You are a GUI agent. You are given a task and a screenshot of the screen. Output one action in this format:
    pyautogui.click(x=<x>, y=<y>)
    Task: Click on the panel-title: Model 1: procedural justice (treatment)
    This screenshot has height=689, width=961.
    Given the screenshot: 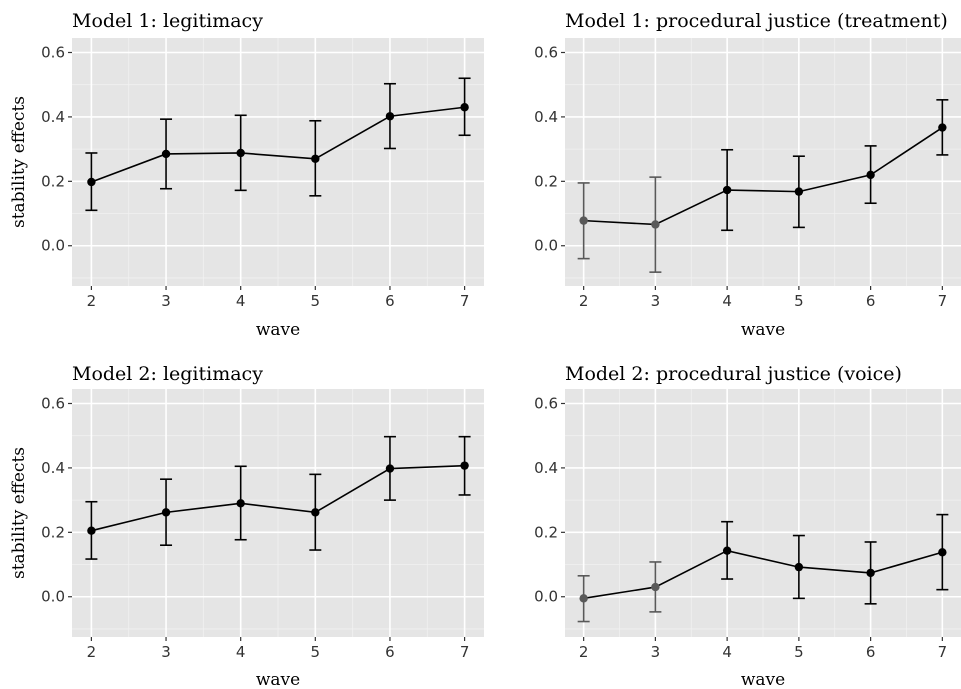 What is the action you would take?
    pyautogui.click(x=756, y=21)
    